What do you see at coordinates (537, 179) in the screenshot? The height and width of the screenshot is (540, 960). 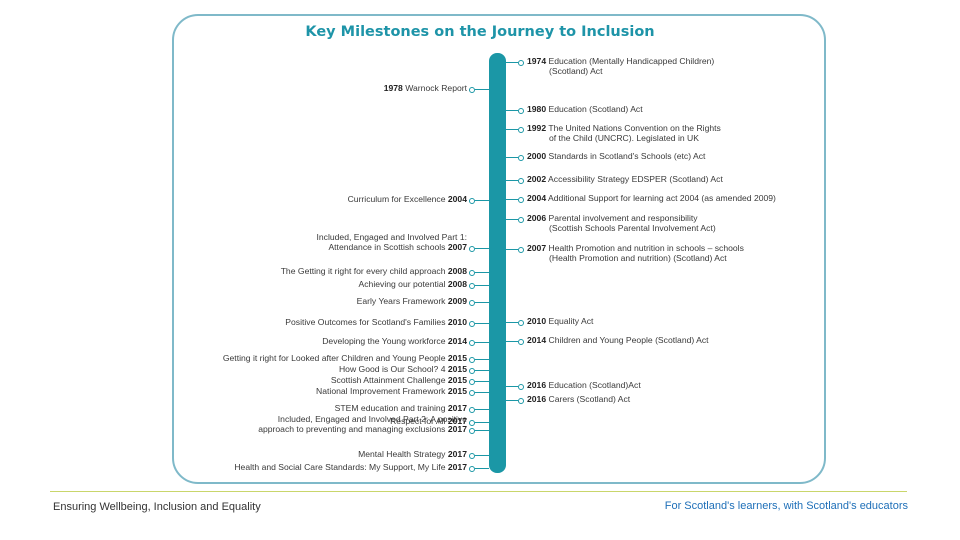 I see `milestone-year: 2002` at bounding box center [537, 179].